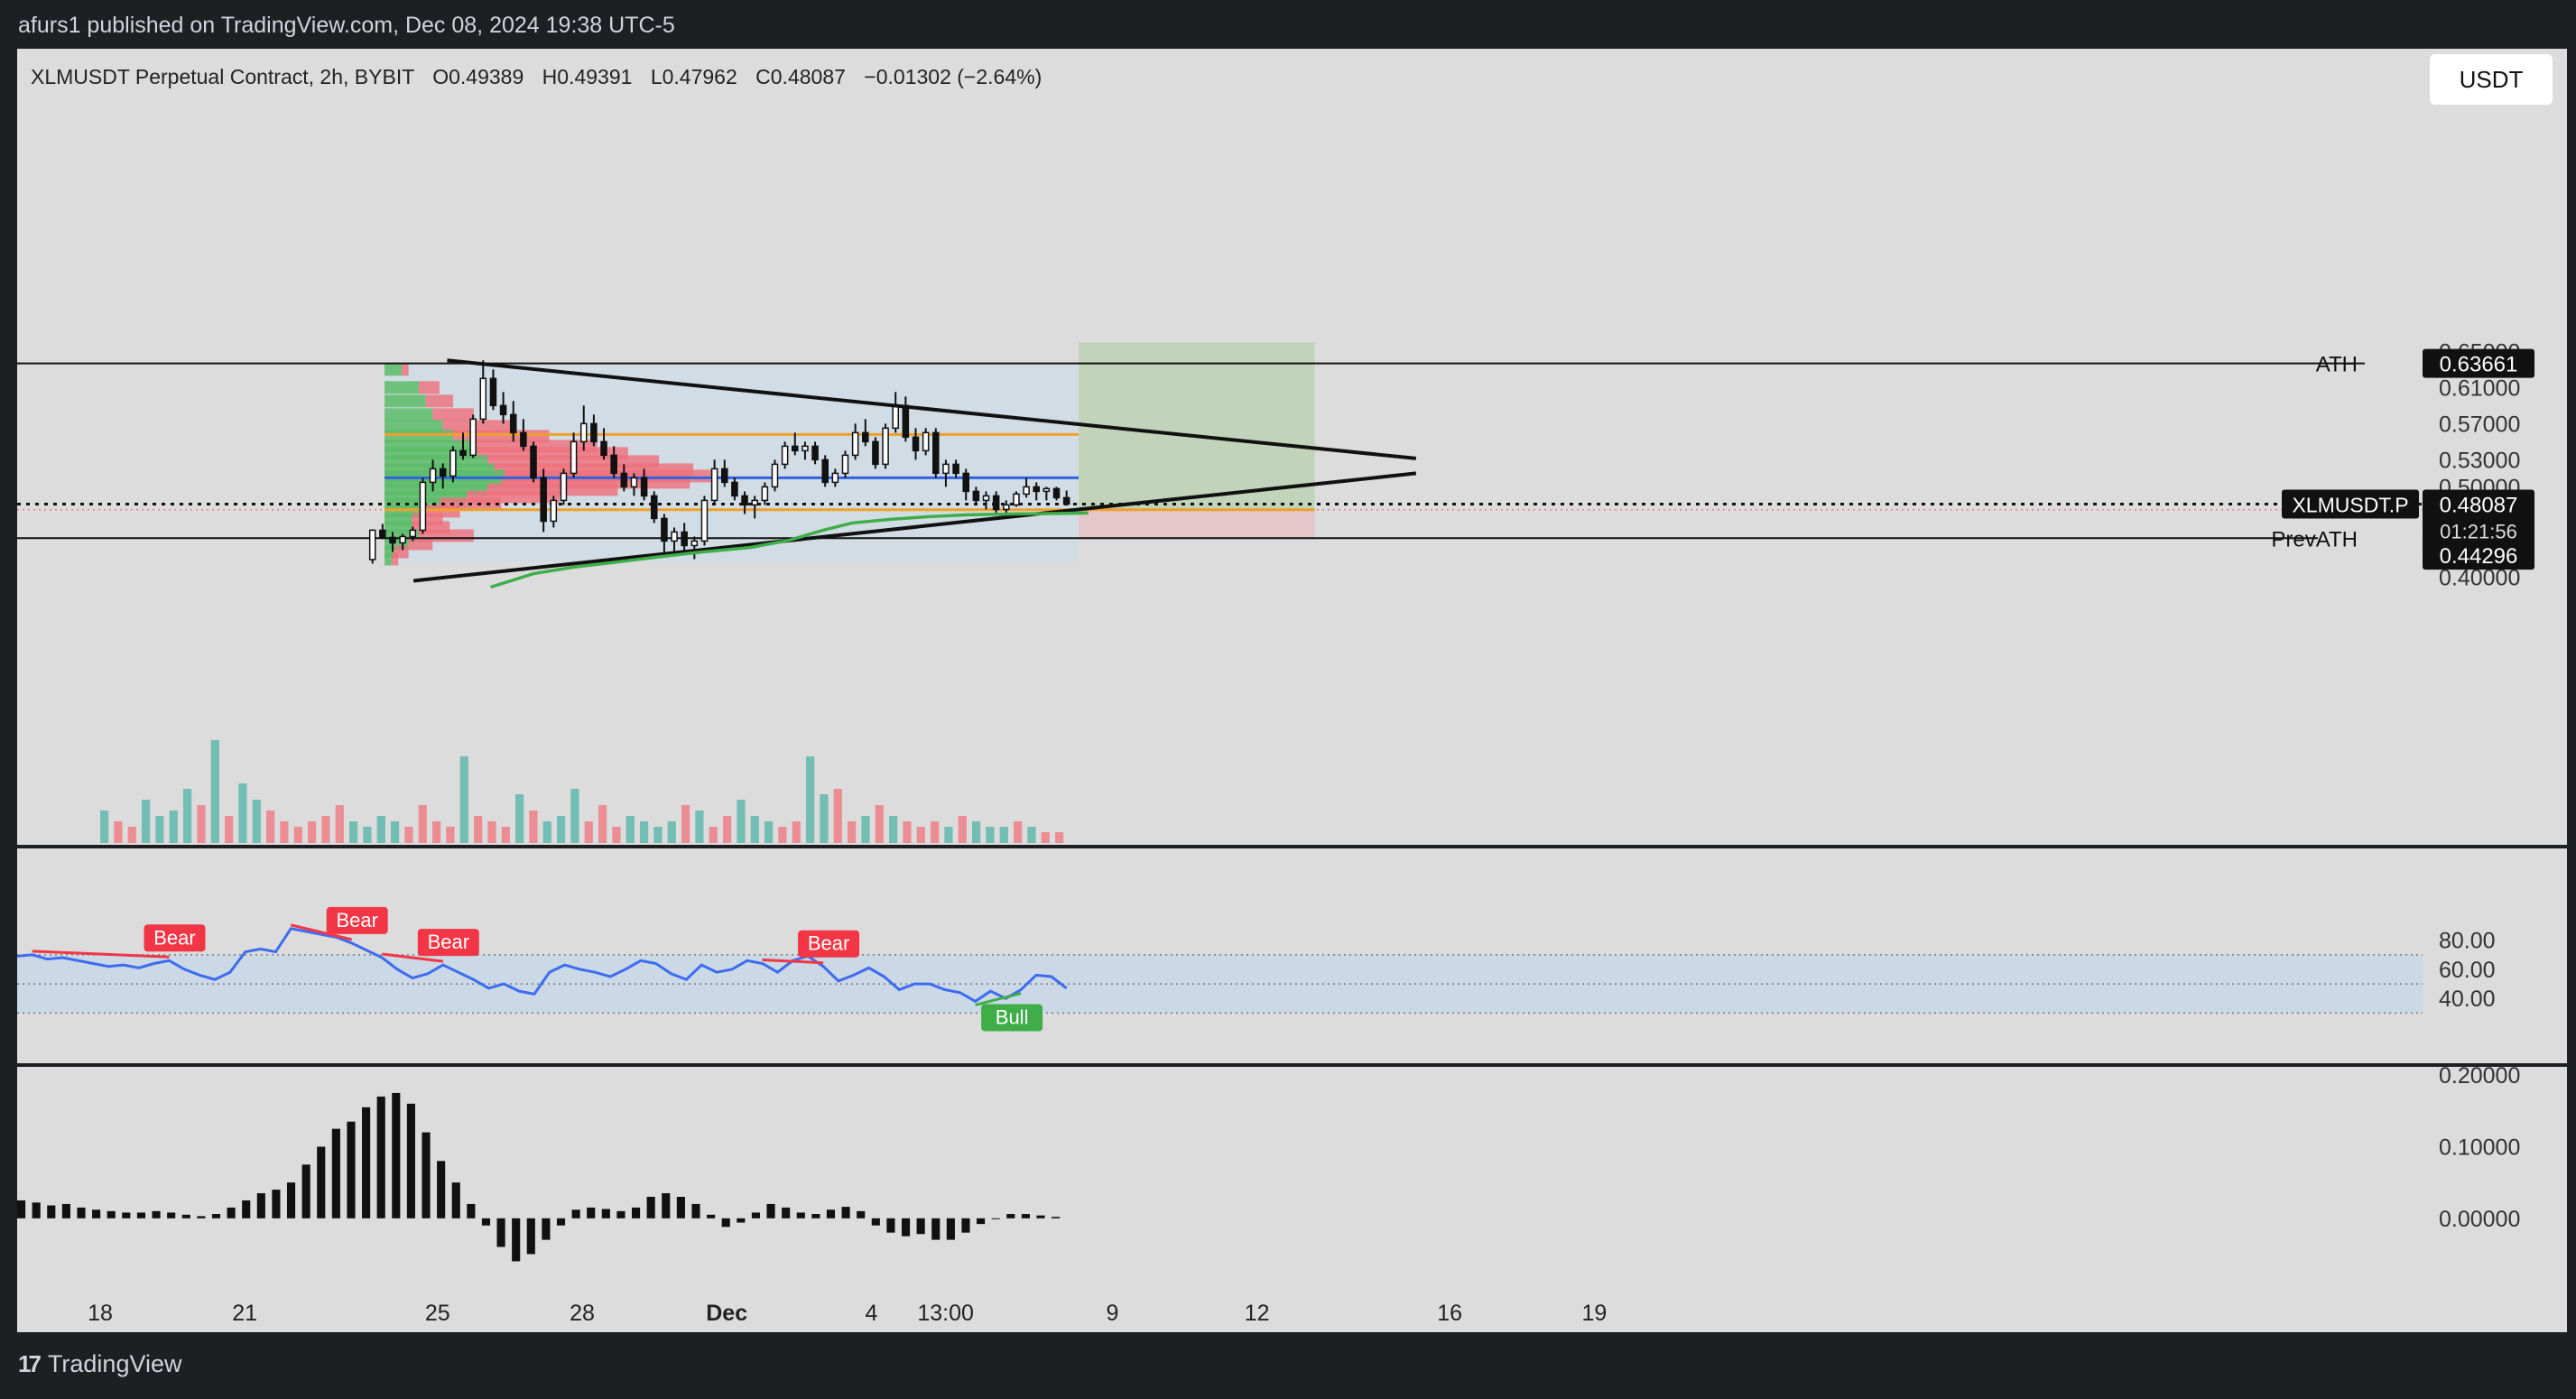 The image size is (2576, 1399). What do you see at coordinates (114, 1364) in the screenshot?
I see `footer-brand: TradingView` at bounding box center [114, 1364].